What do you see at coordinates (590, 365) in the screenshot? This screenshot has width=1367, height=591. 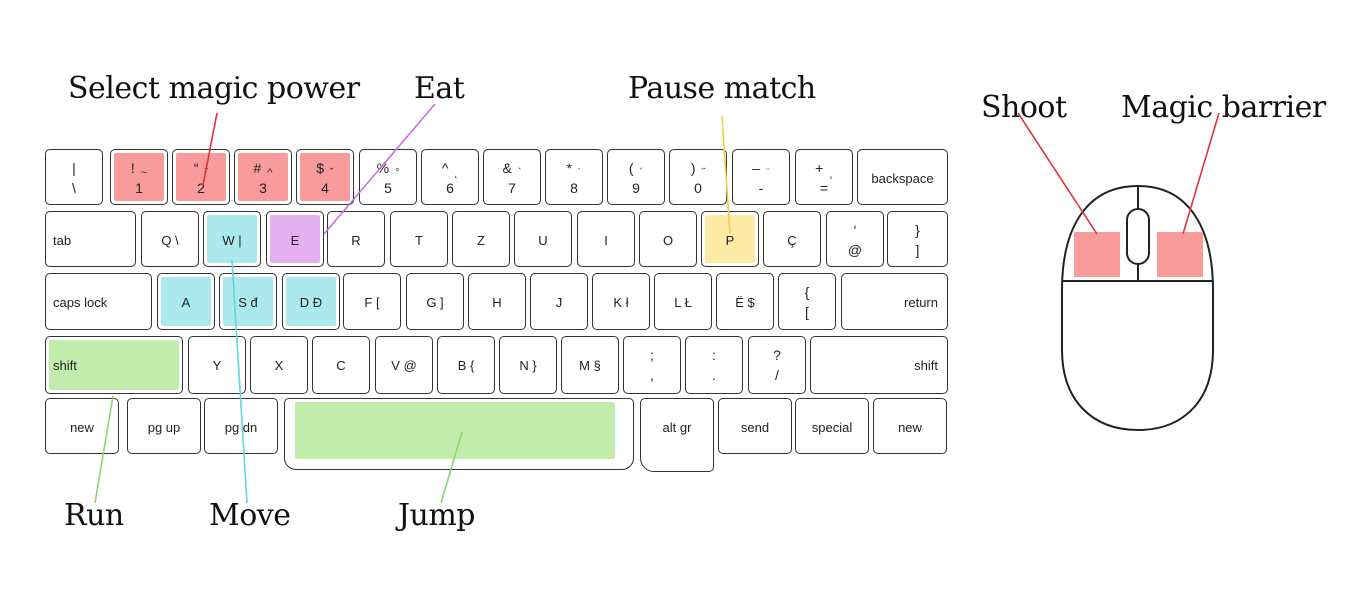 I see `key-label: M §` at bounding box center [590, 365].